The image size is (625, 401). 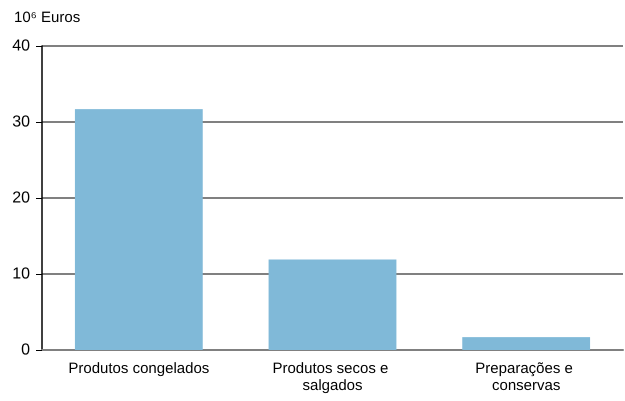 I want to click on y-tick-label: 10, so click(x=21, y=274).